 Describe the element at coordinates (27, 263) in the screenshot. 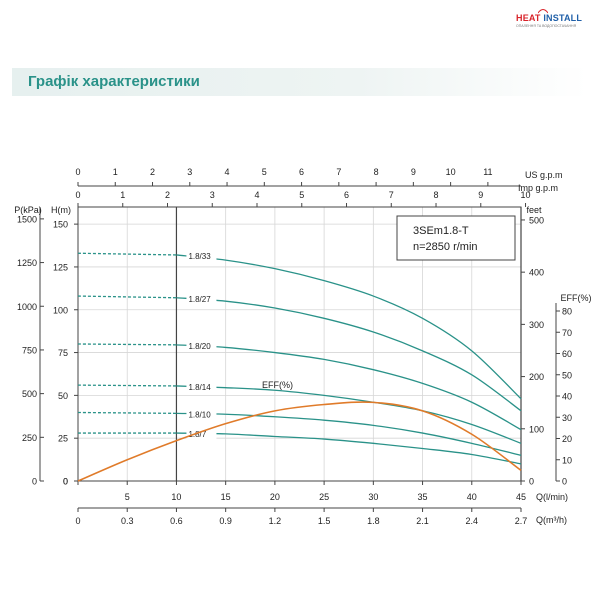

I see `kpa-axis-tick-label: 1250` at that location.